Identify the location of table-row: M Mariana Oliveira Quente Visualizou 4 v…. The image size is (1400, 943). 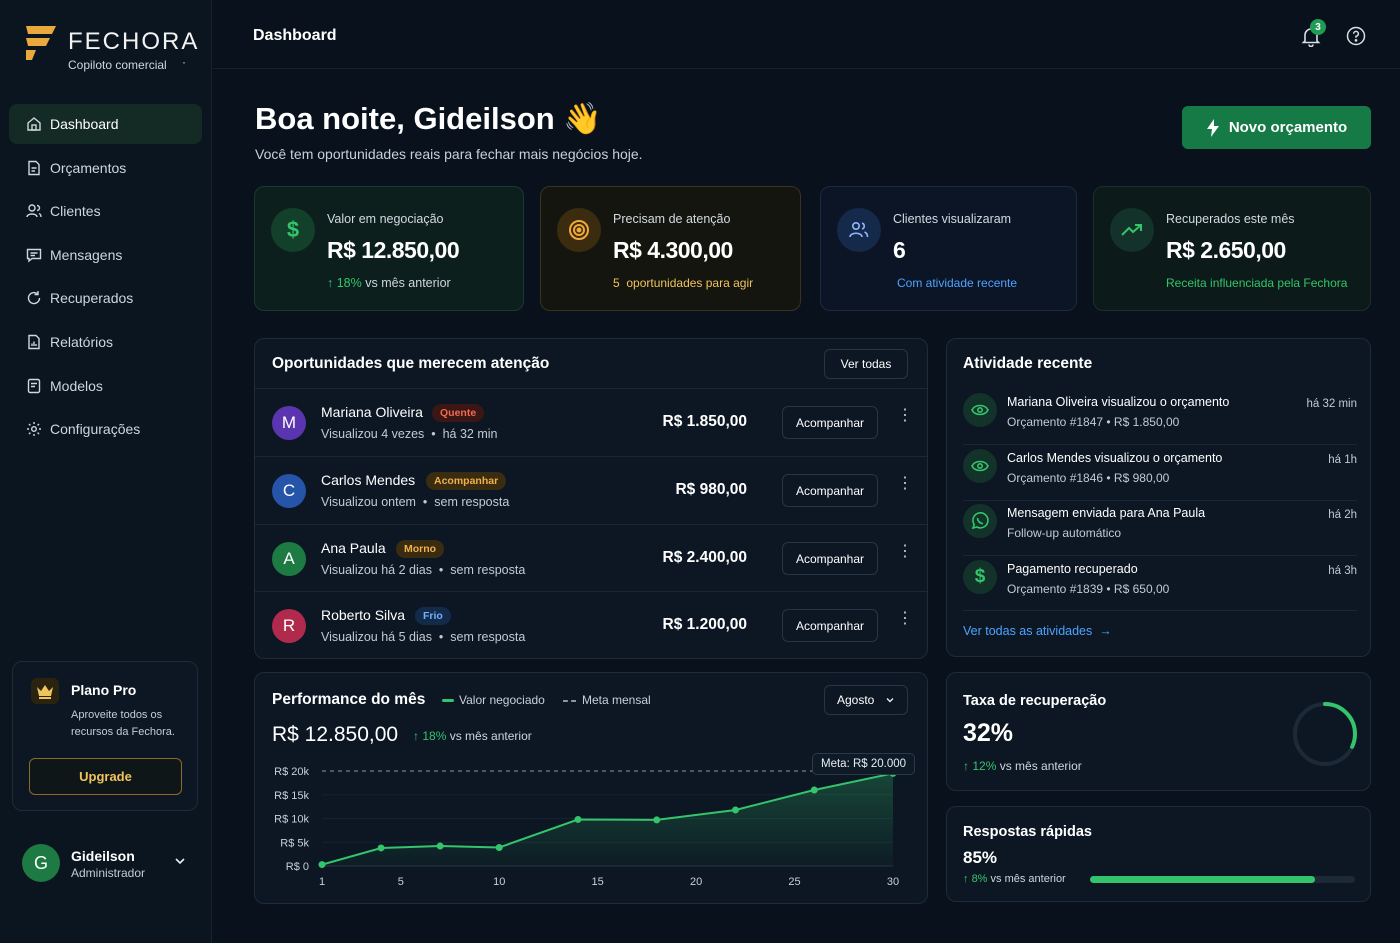
(591, 422).